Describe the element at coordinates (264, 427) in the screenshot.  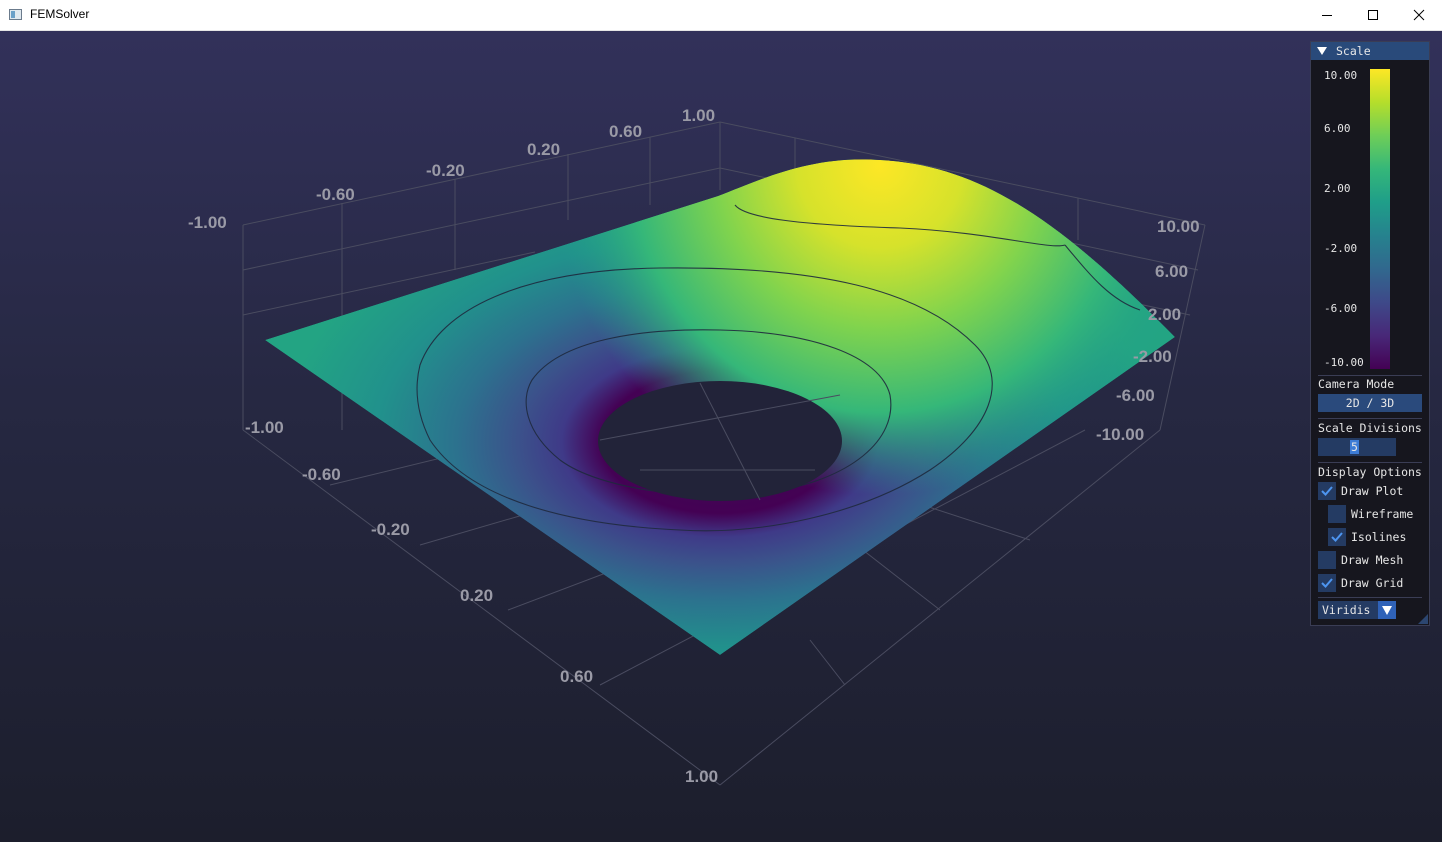
I see `y-tick-label: -1.00` at that location.